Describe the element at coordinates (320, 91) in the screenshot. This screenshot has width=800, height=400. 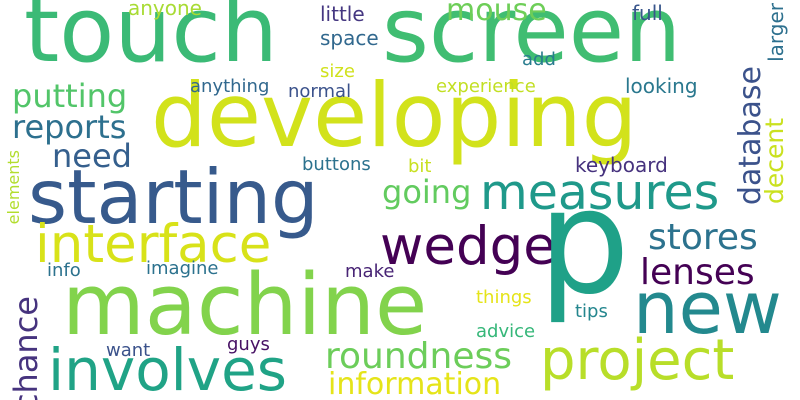
I see `word-normal: normal` at that location.